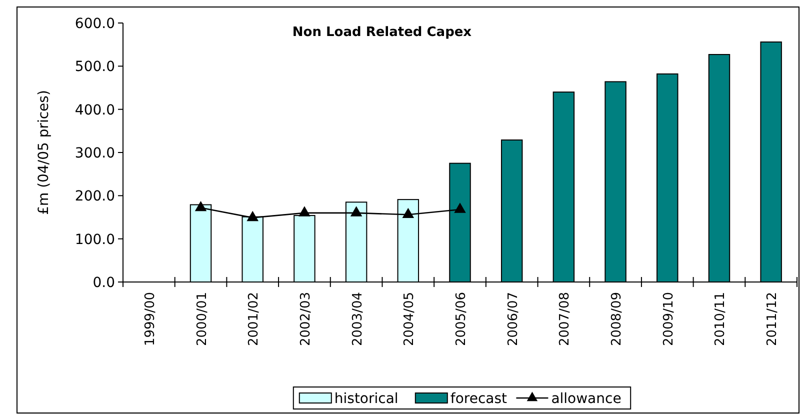  I want to click on chart-title: Non Load Related Capex, so click(382, 32).